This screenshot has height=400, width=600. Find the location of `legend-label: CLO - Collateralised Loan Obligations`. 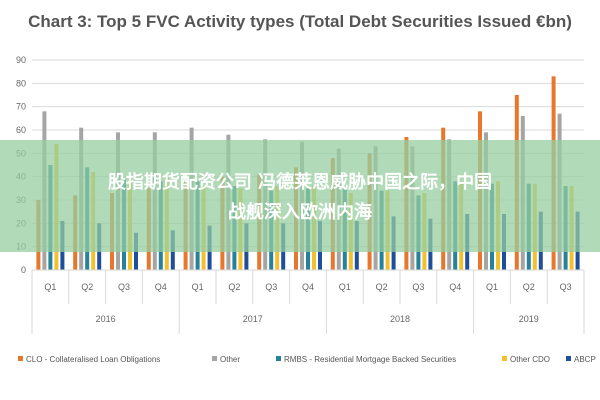

legend-label: CLO - Collateralised Loan Obligations is located at coordinates (93, 359).